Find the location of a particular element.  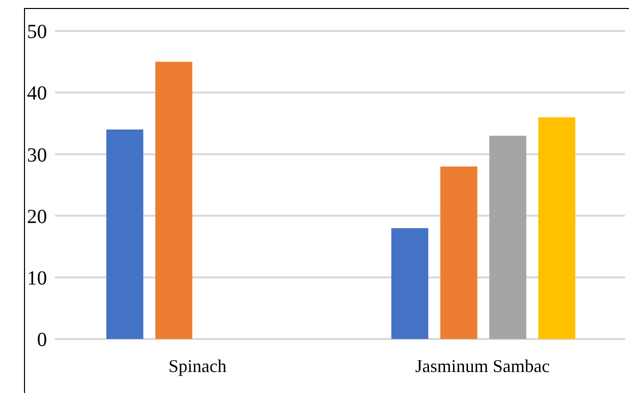

y-tick-label: 20 is located at coordinates (37, 217).